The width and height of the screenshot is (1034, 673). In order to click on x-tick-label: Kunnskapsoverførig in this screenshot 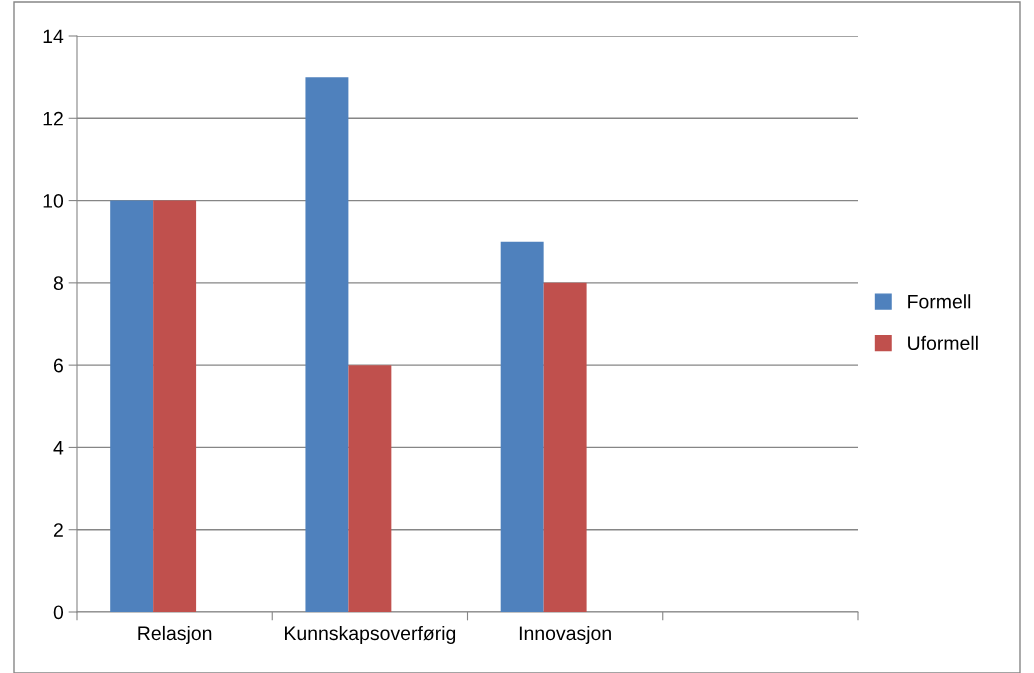, I will do `click(370, 635)`.